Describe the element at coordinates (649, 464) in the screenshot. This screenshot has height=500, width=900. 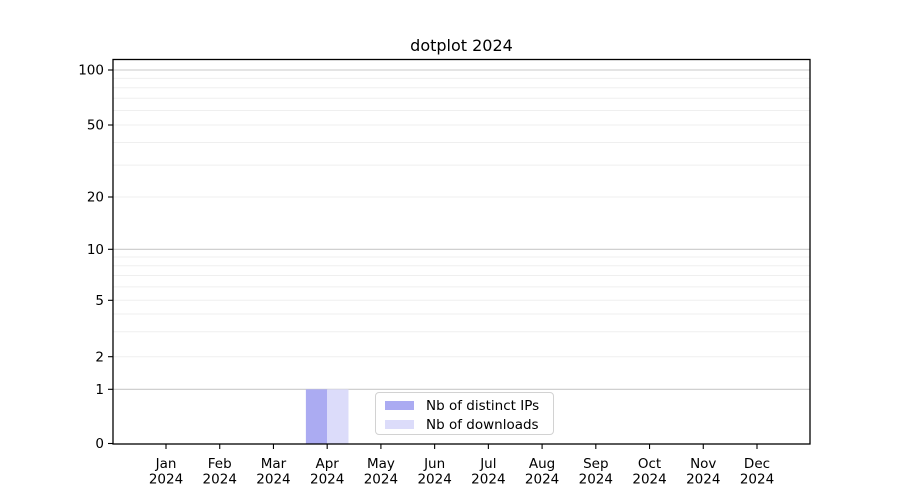
I see `x-axis-tick-label-month: Oct` at that location.